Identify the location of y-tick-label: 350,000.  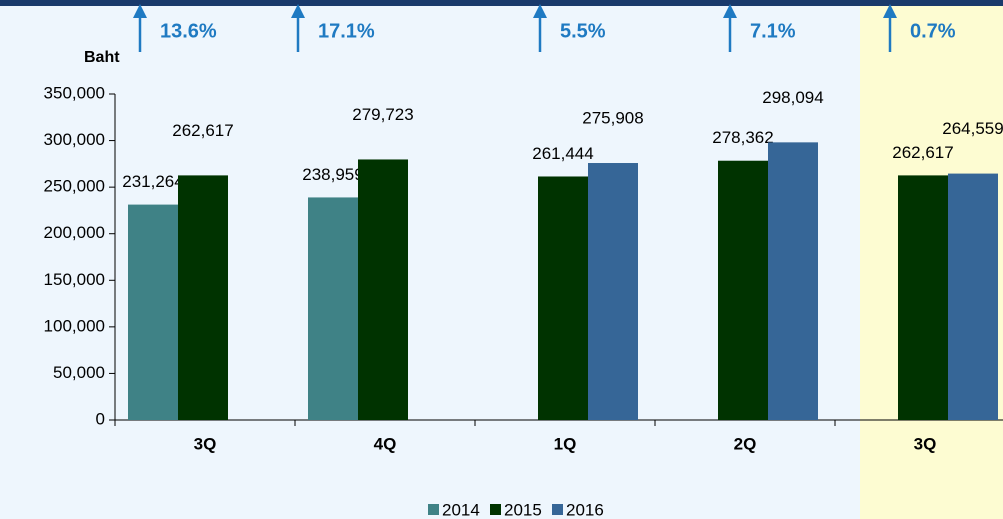
(74, 92).